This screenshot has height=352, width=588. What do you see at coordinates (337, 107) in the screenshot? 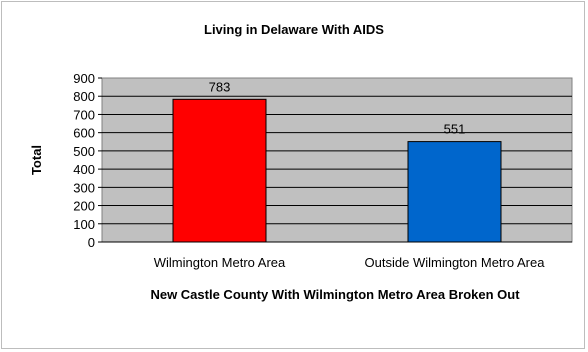
I see `data-labels: 783 551` at bounding box center [337, 107].